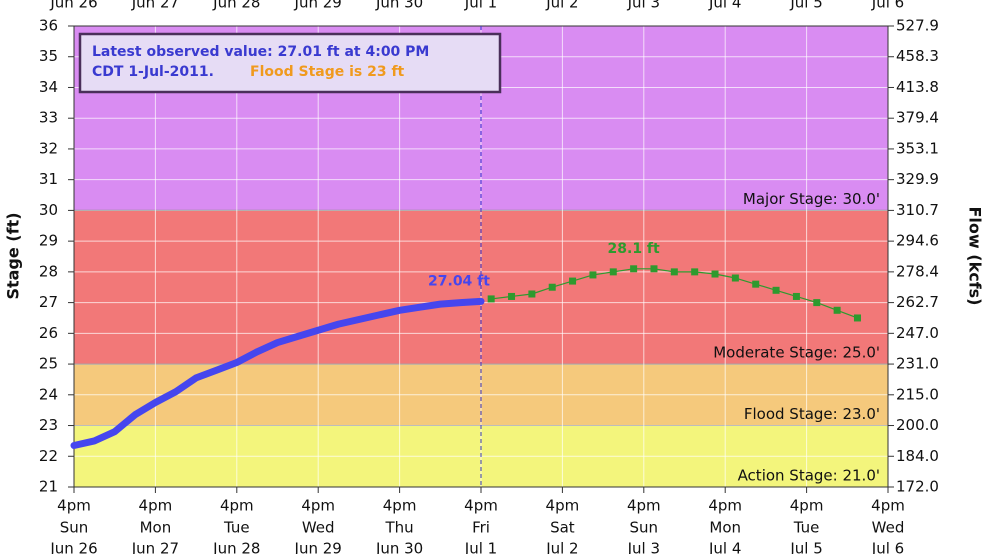 The image size is (986, 554). What do you see at coordinates (48, 456) in the screenshot?
I see `y-tick-label: 22` at bounding box center [48, 456].